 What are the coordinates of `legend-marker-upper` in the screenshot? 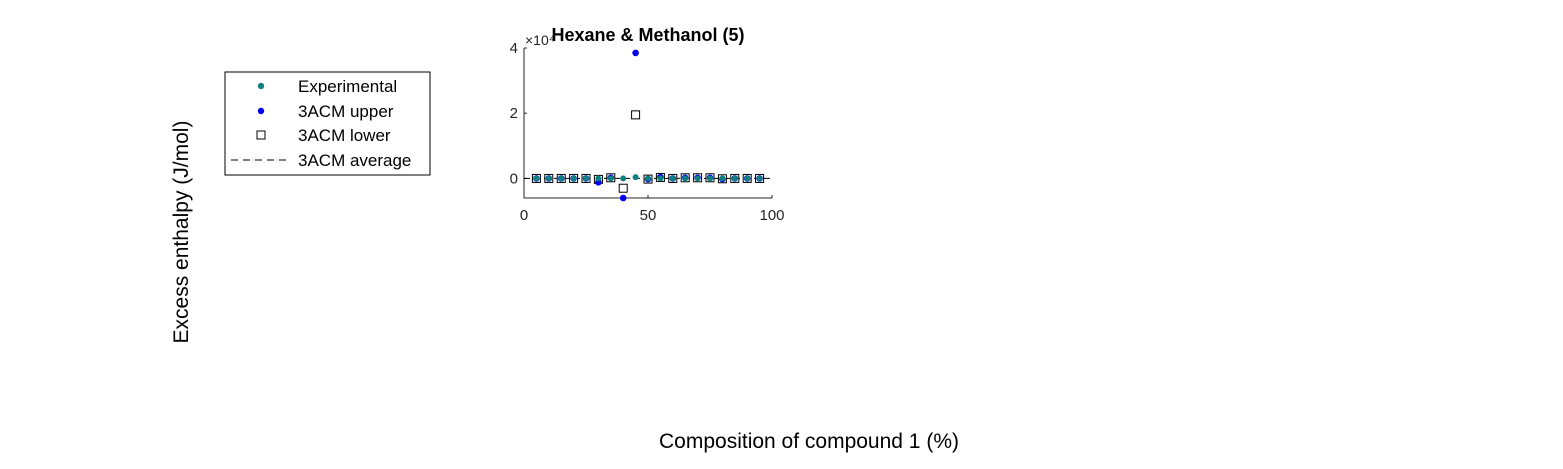 It's located at (261, 111).